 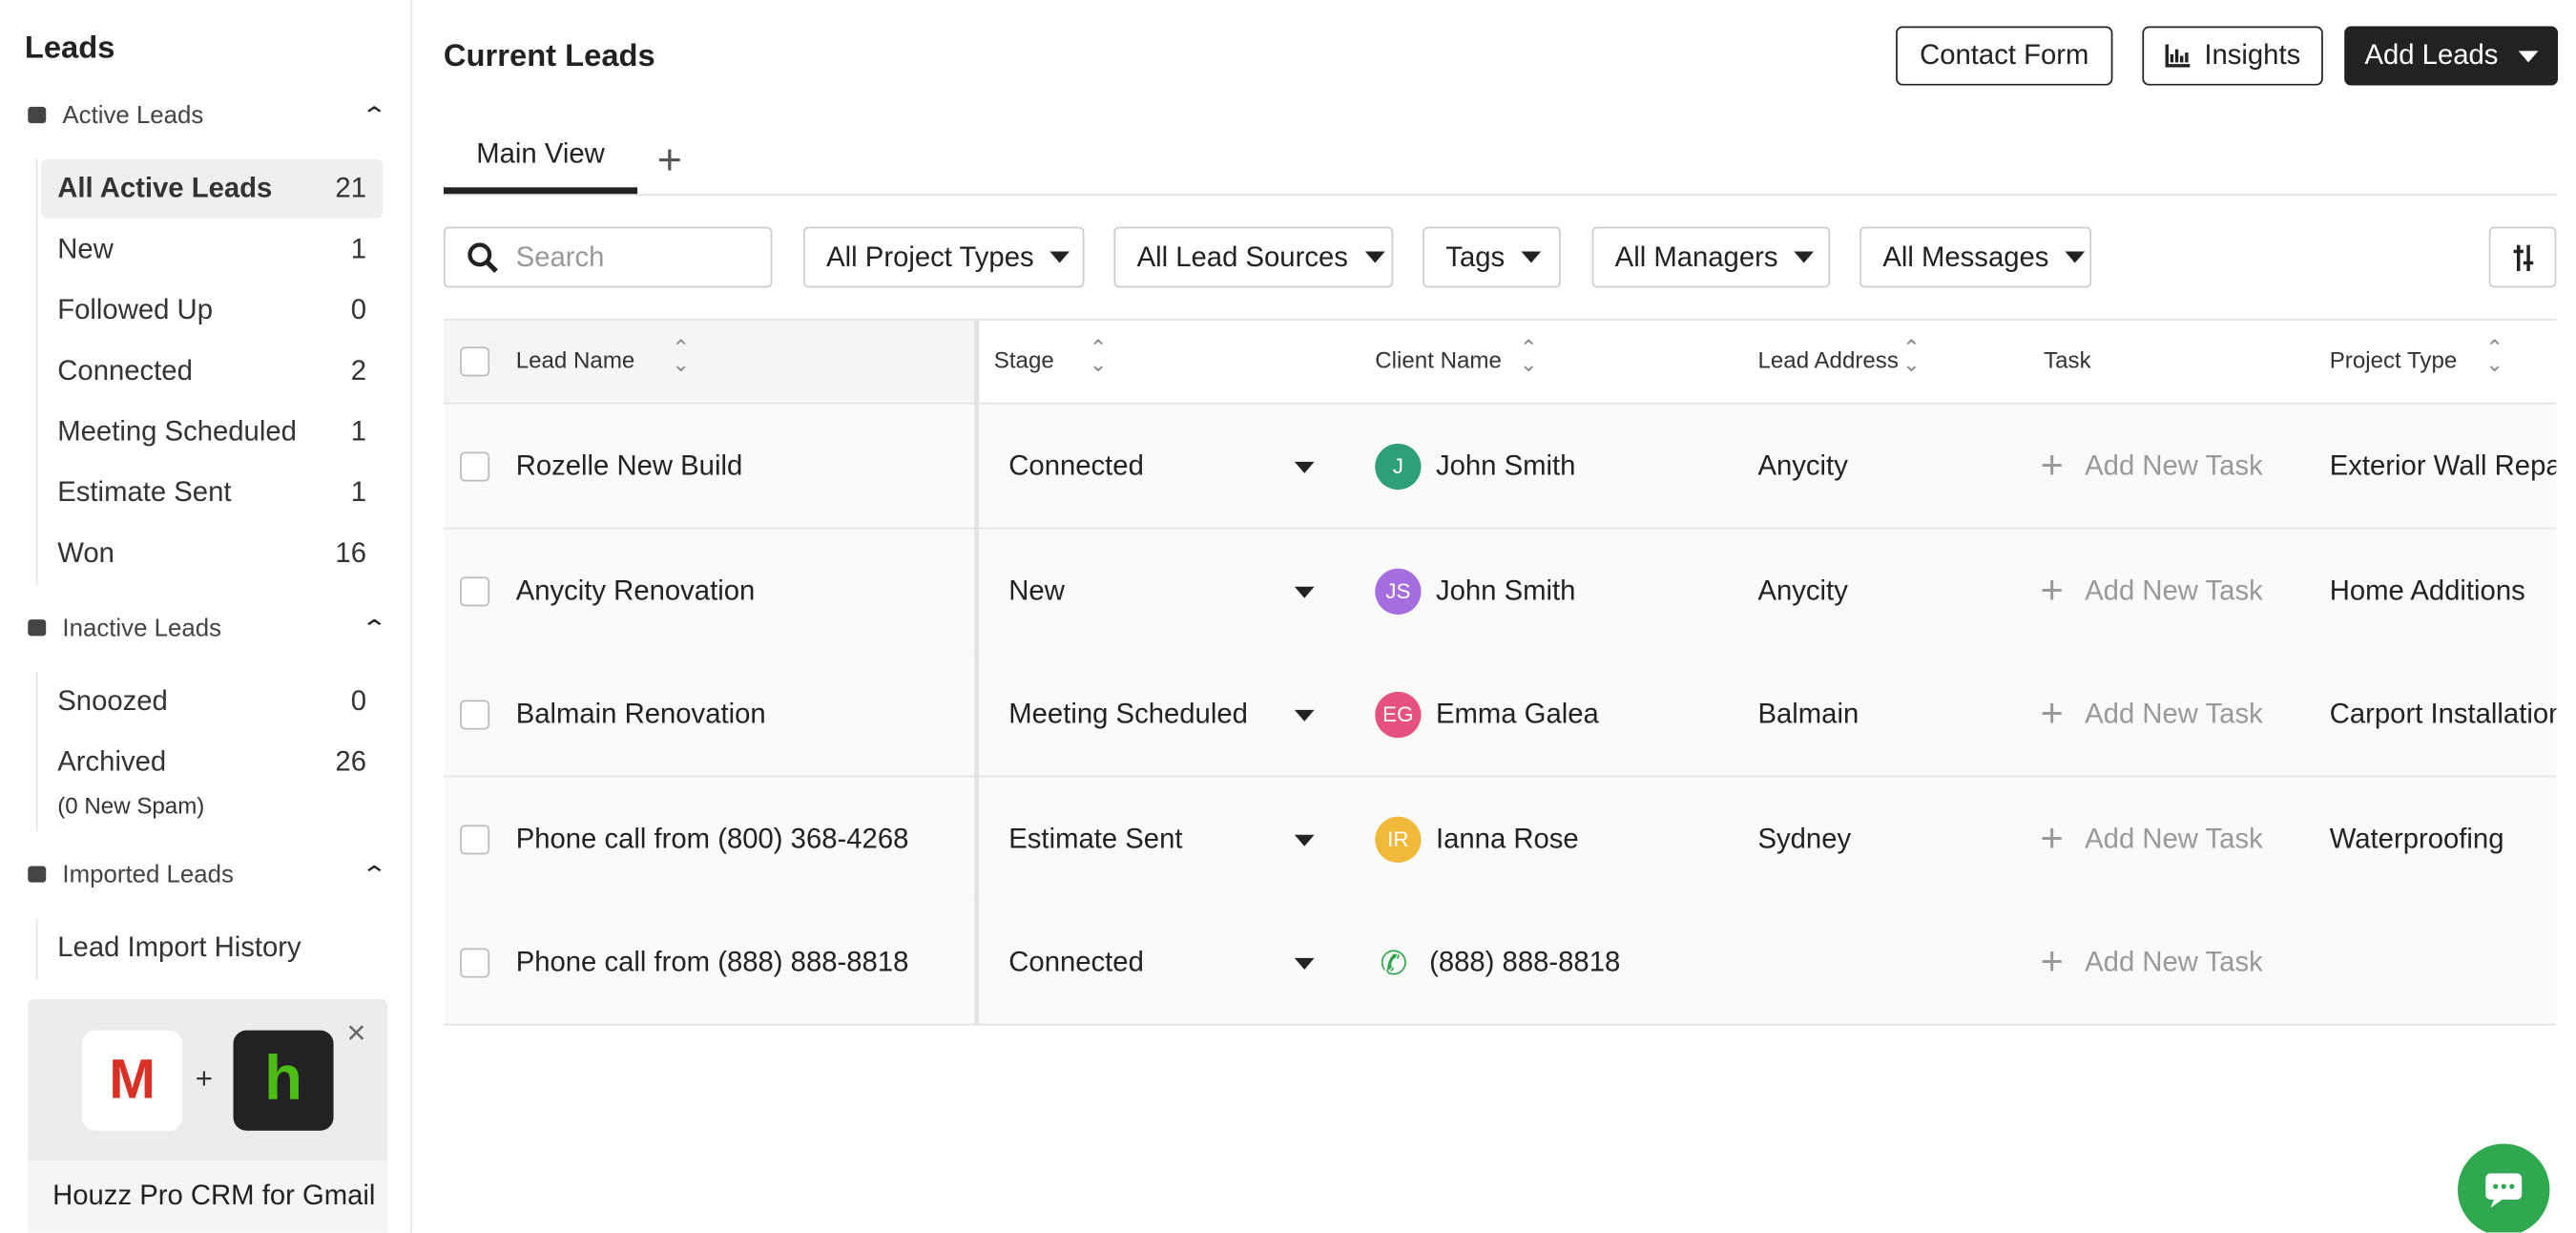 What do you see at coordinates (350, 553) in the screenshot?
I see `nav-count: 16` at bounding box center [350, 553].